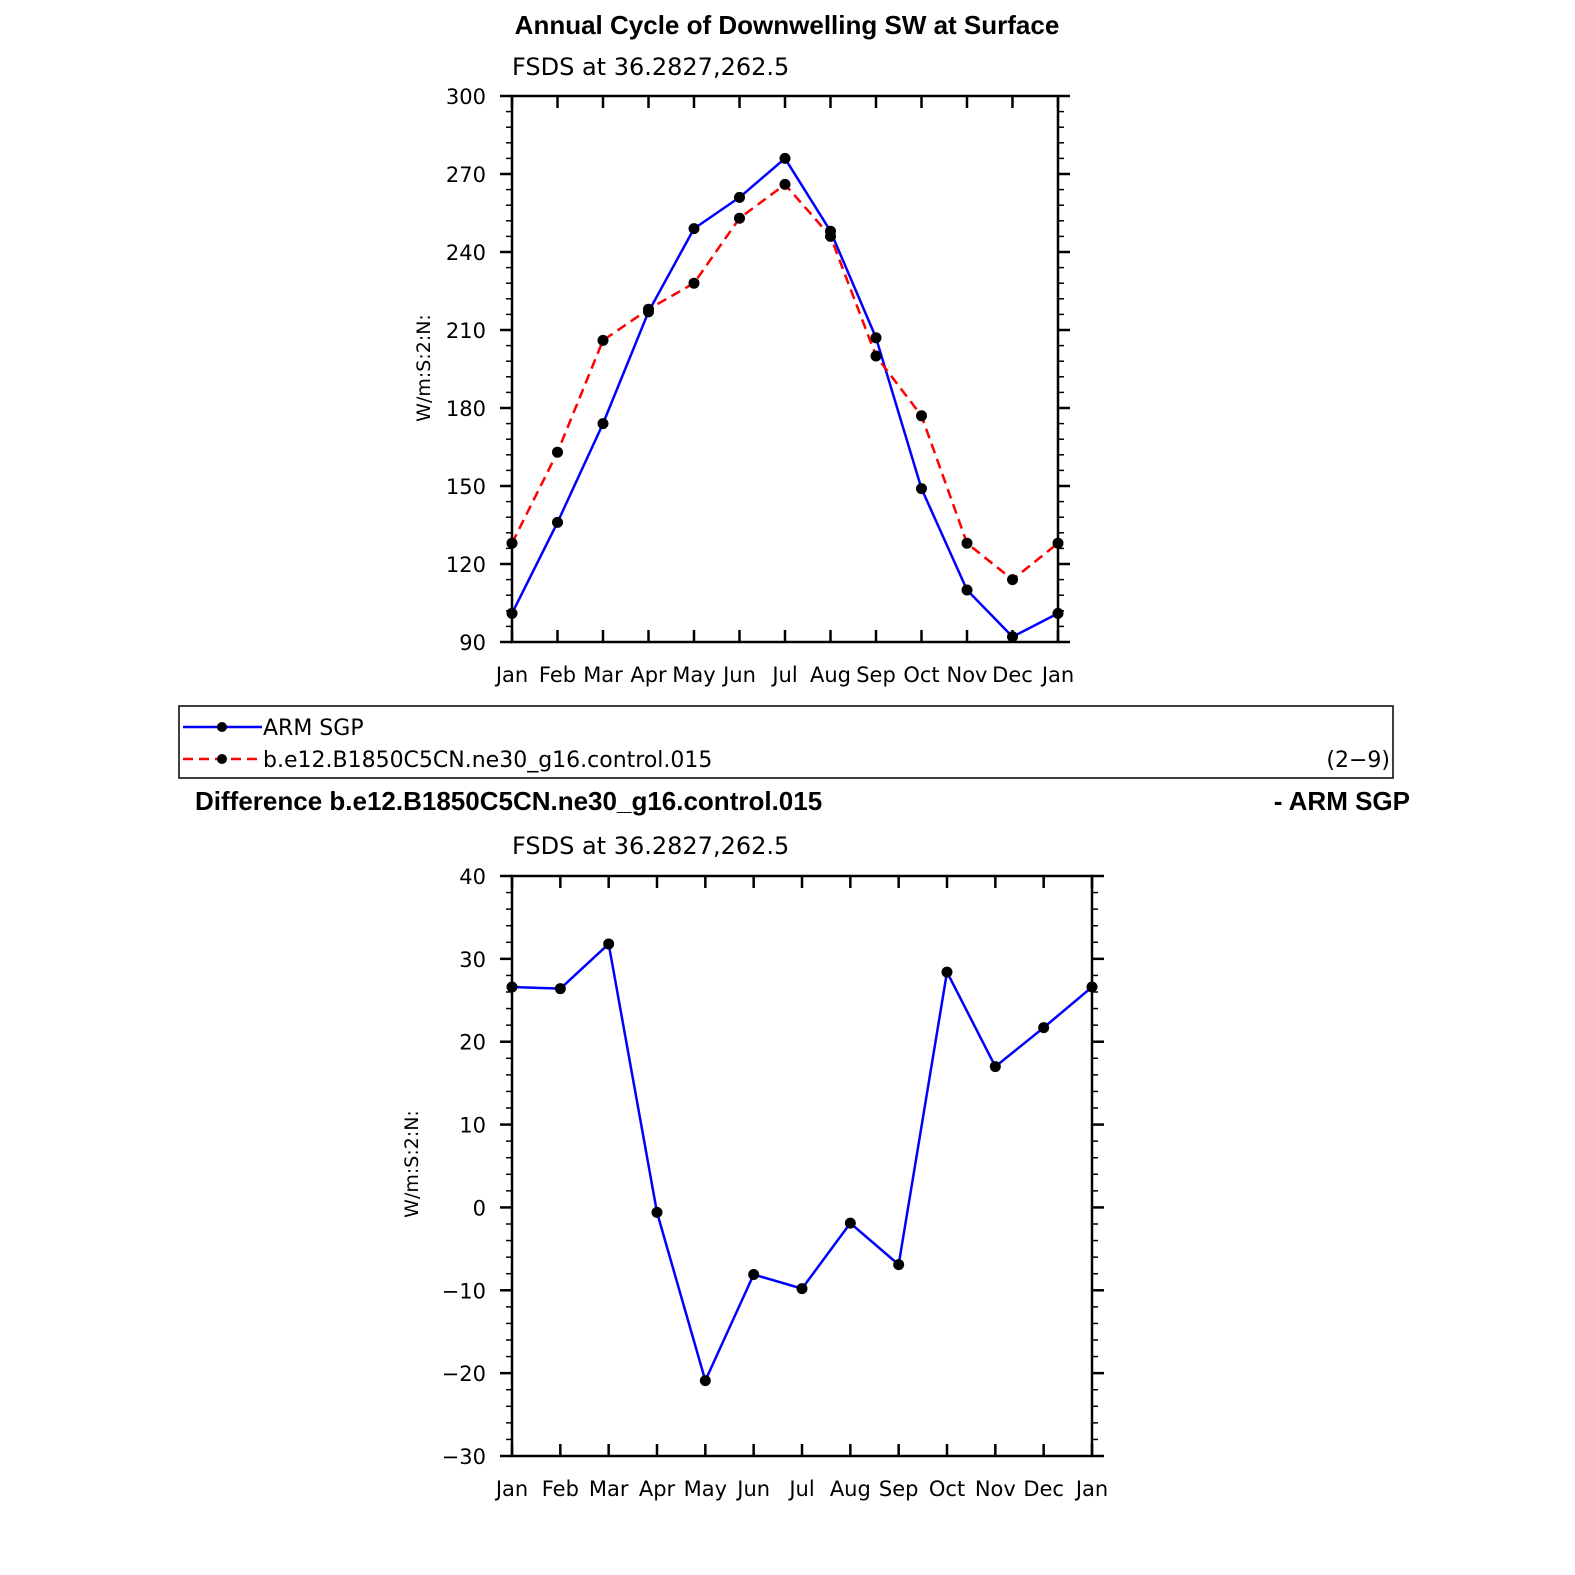  Describe the element at coordinates (783, 675) in the screenshot. I see `x-tick-label: Jul` at that location.